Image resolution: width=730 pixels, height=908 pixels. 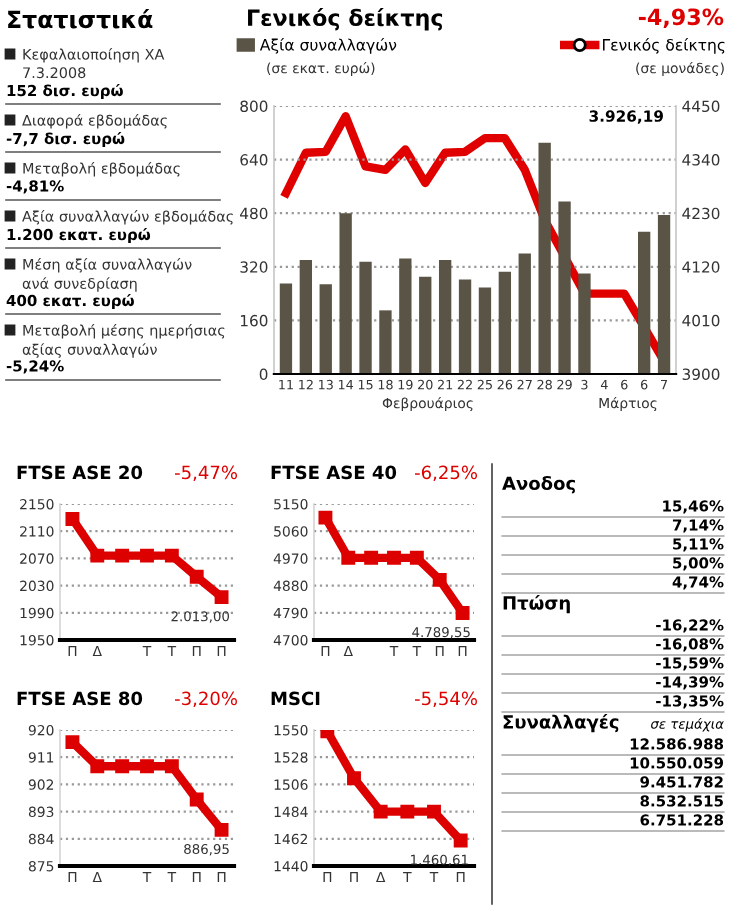 What do you see at coordinates (536, 604) in the screenshot?
I see `text: Πτώση` at bounding box center [536, 604].